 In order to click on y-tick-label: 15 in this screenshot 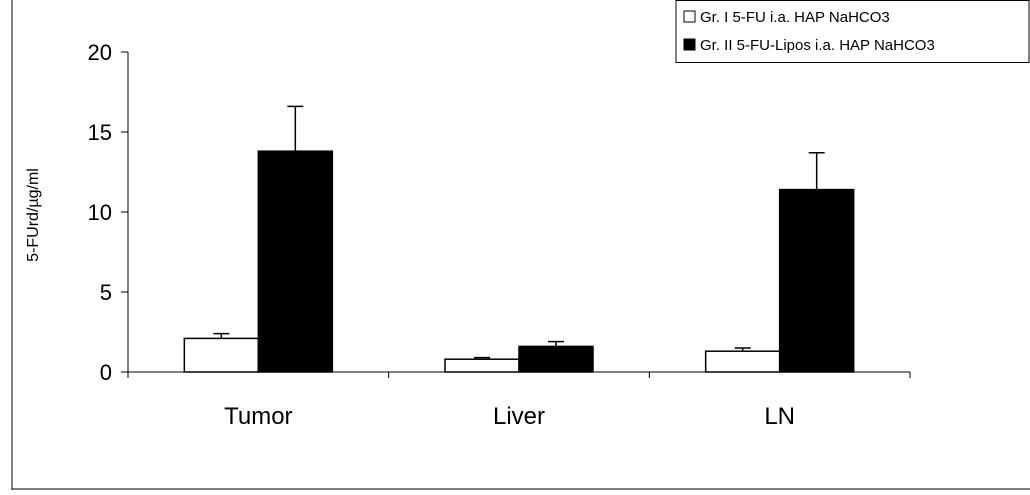, I will do `click(100, 132)`.